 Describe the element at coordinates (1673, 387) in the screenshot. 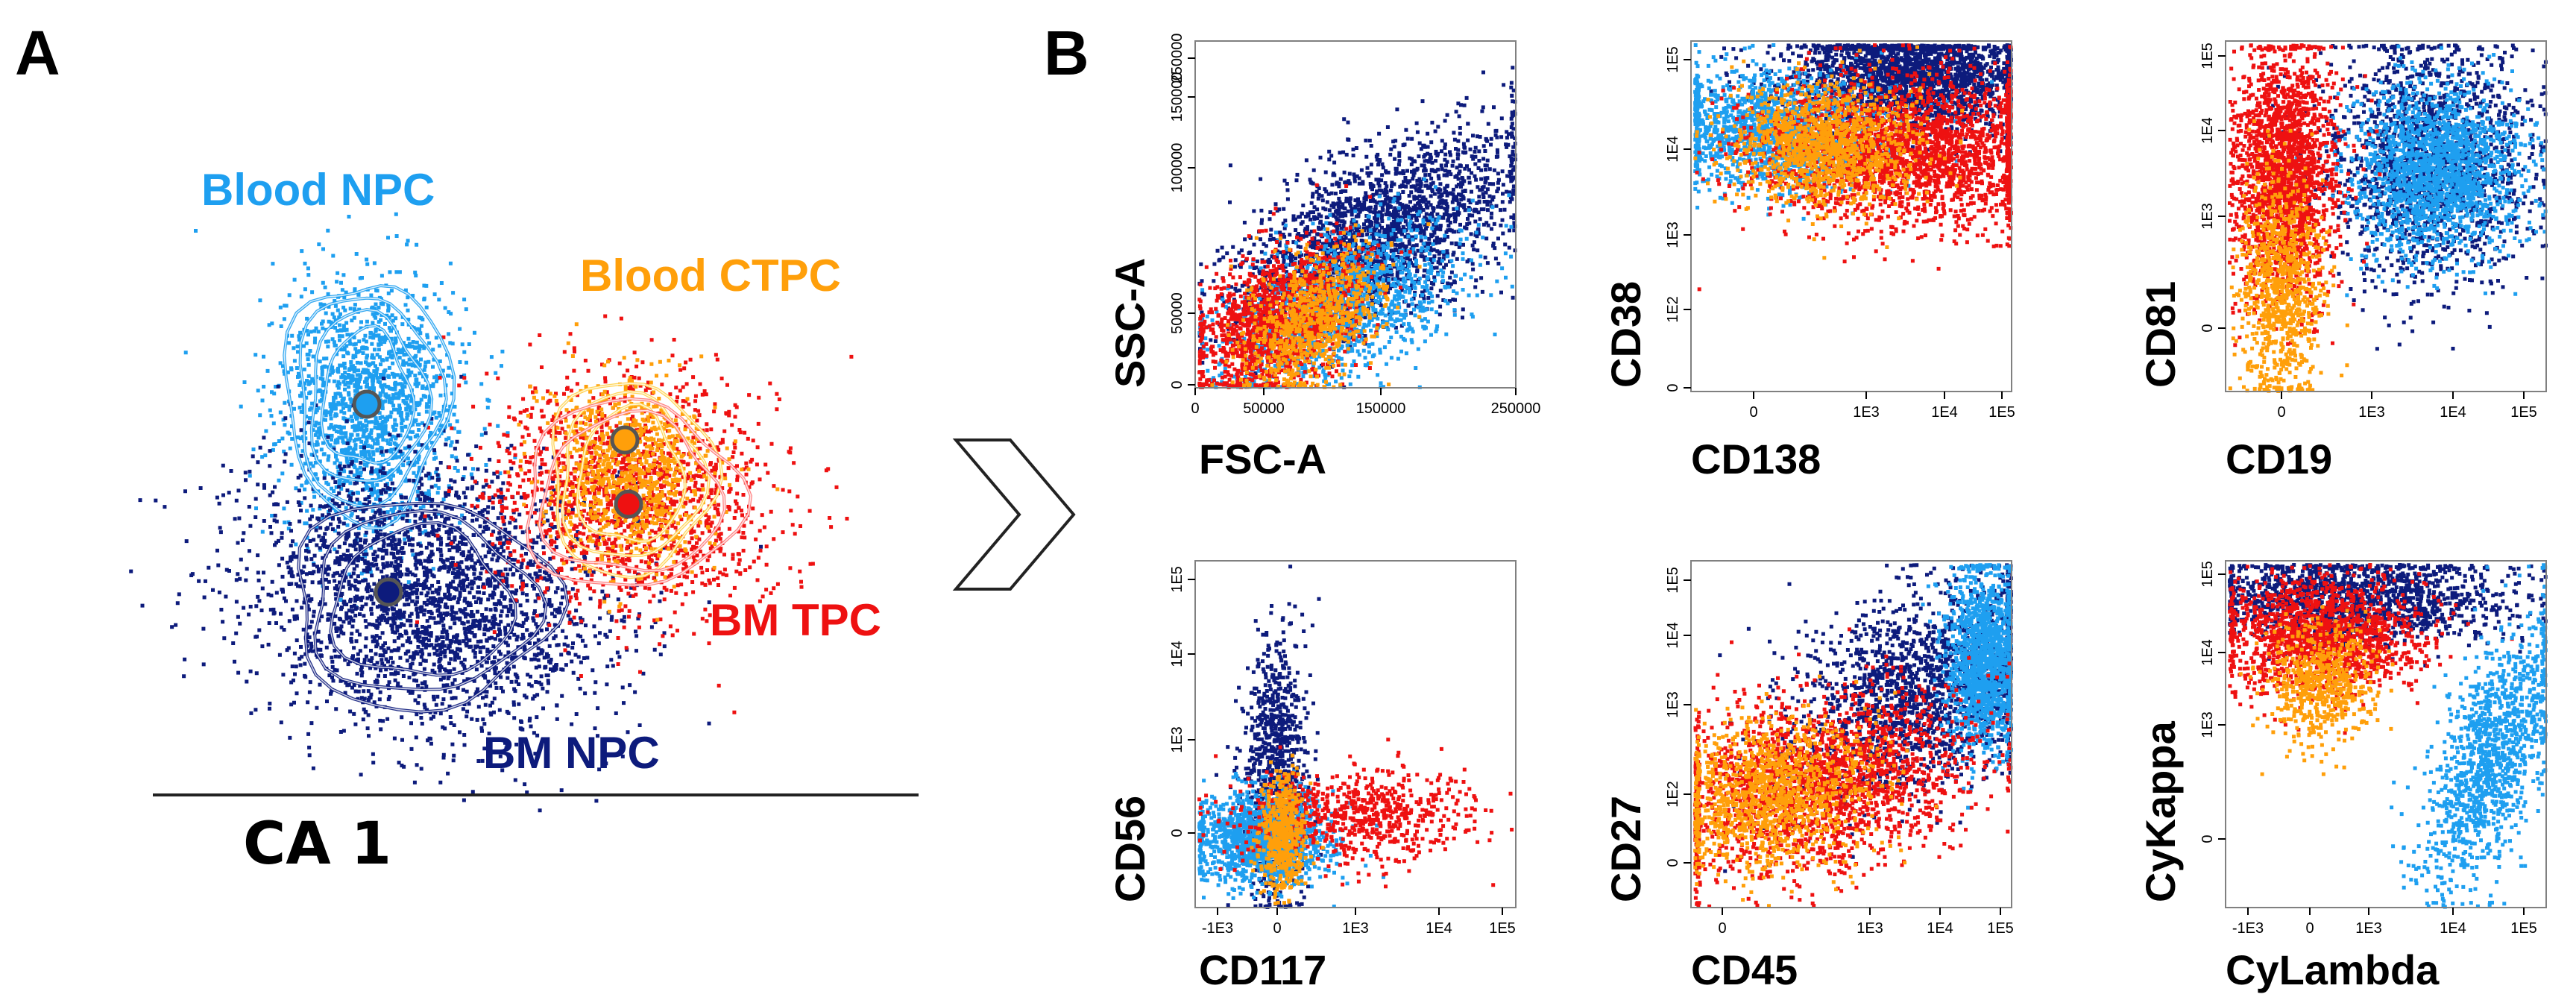

I see `plot-cd138-cd38-y-tick-label-0: 0` at that location.